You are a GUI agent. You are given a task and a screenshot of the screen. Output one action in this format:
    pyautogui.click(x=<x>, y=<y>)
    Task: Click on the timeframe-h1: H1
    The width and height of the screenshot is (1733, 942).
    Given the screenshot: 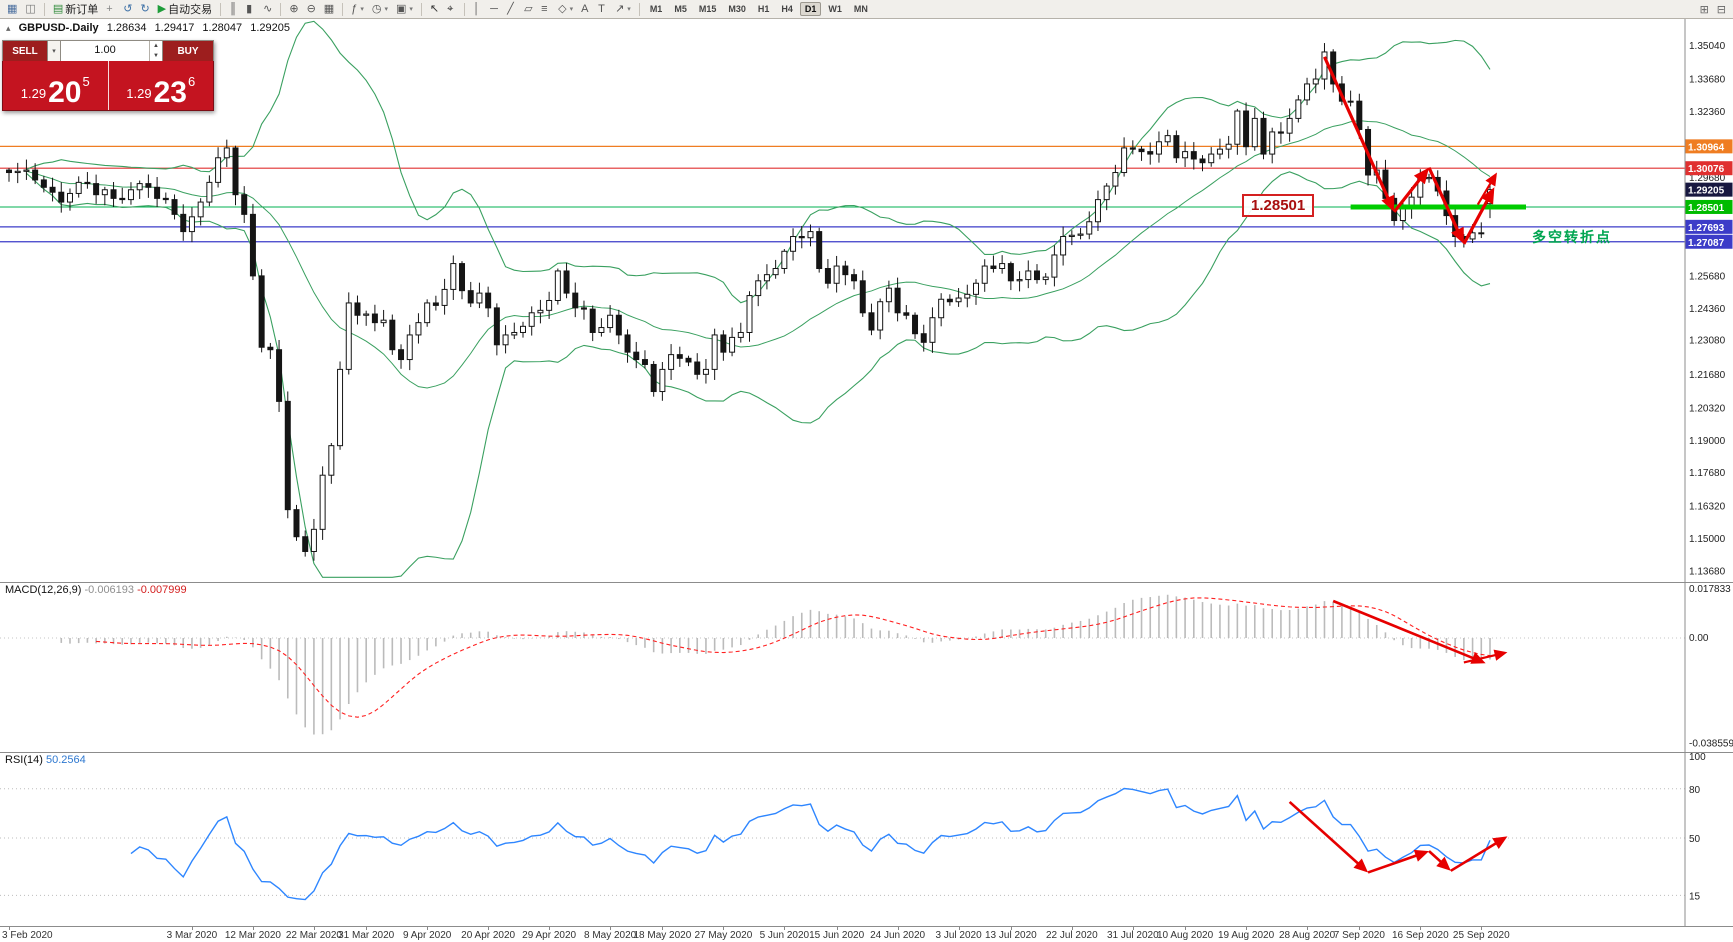 What is the action you would take?
    pyautogui.click(x=763, y=9)
    